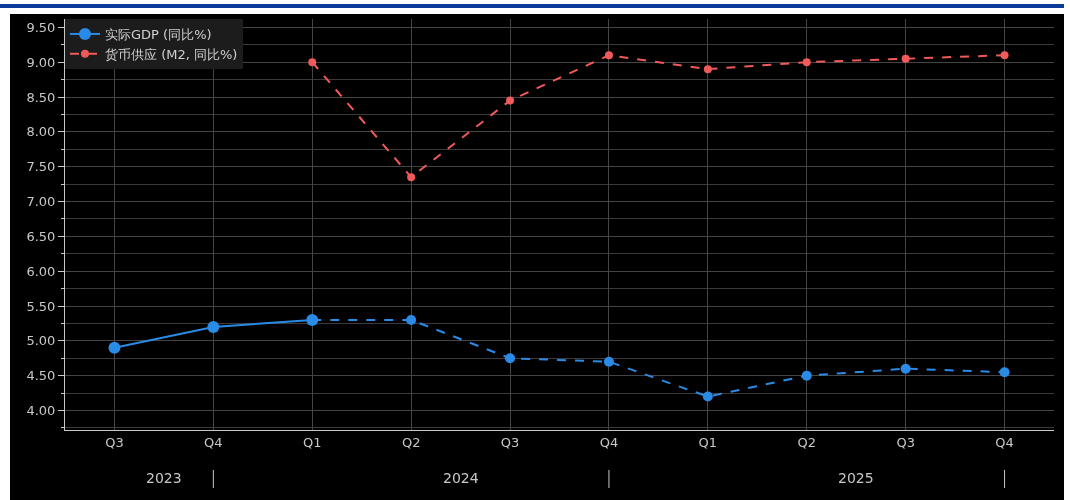  I want to click on y-tick-label: 8.00, so click(41, 132).